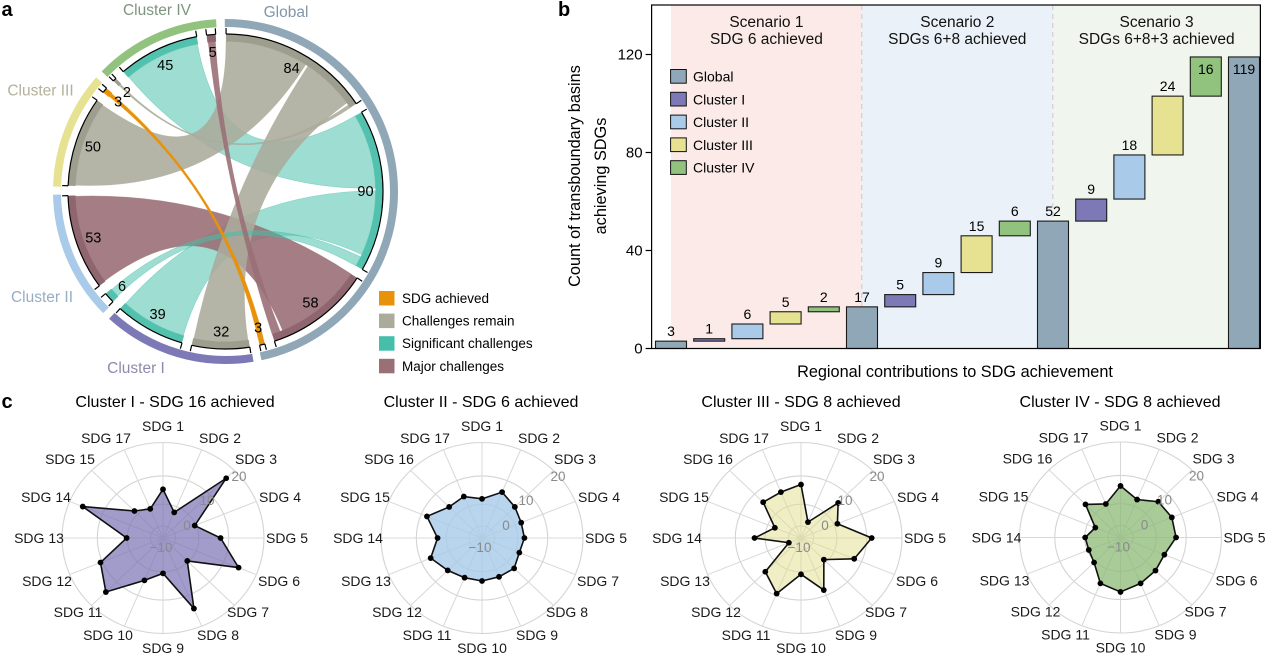  What do you see at coordinates (221, 332) in the screenshot?
I see `svg-text: 32` at bounding box center [221, 332].